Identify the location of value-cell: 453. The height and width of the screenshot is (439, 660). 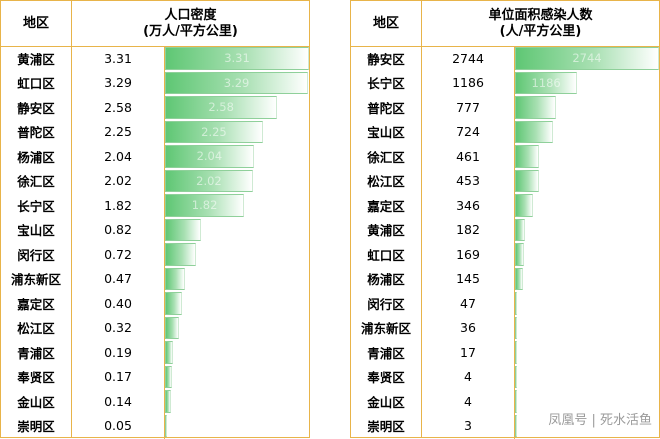
(468, 181).